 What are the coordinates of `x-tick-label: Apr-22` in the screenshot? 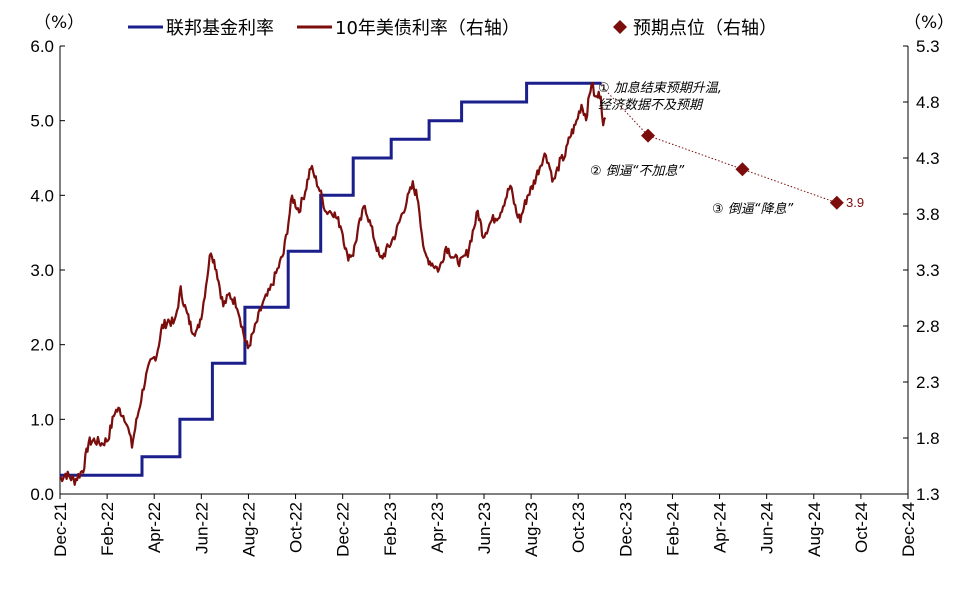 It's located at (154, 527).